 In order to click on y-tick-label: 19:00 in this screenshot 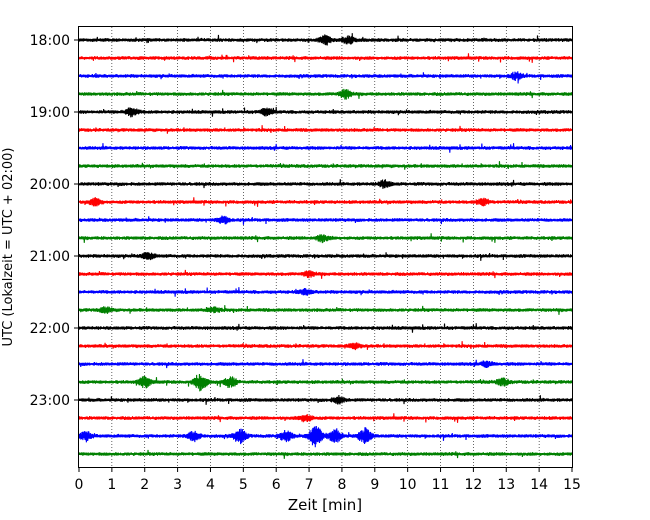, I will do `click(50, 113)`.